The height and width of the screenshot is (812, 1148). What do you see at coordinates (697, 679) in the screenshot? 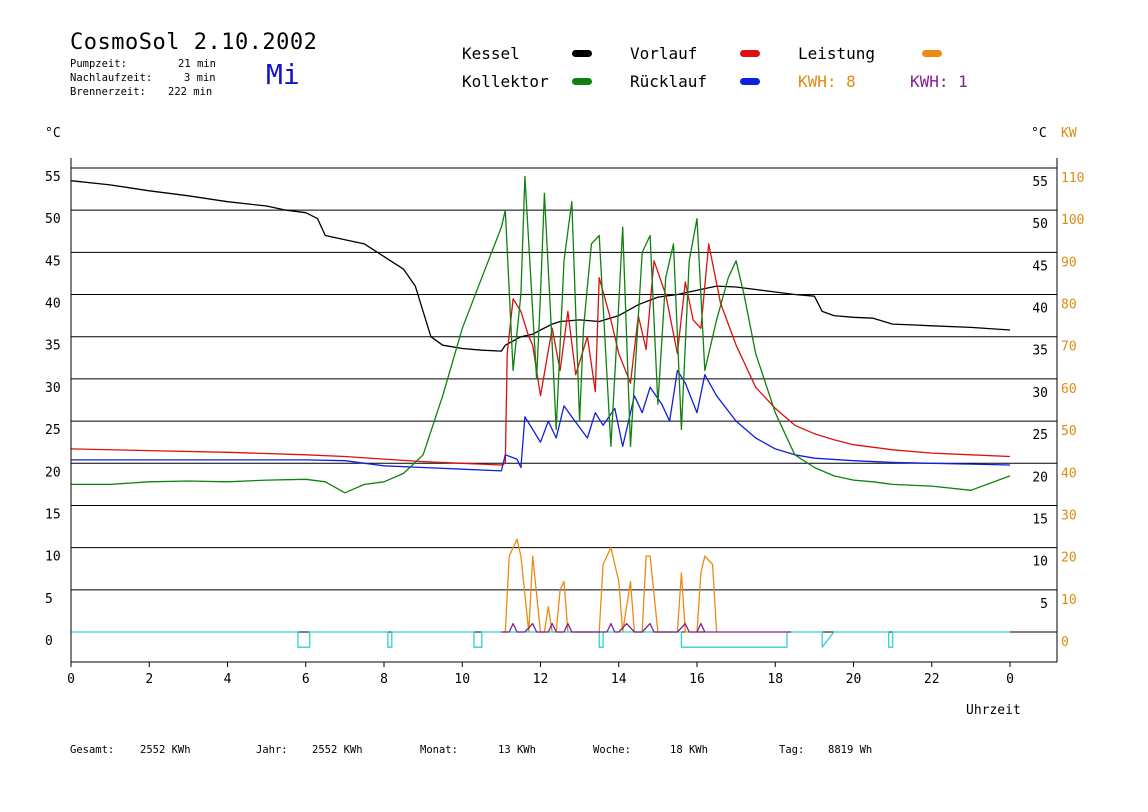
I see `x-tick-label: 16` at bounding box center [697, 679].